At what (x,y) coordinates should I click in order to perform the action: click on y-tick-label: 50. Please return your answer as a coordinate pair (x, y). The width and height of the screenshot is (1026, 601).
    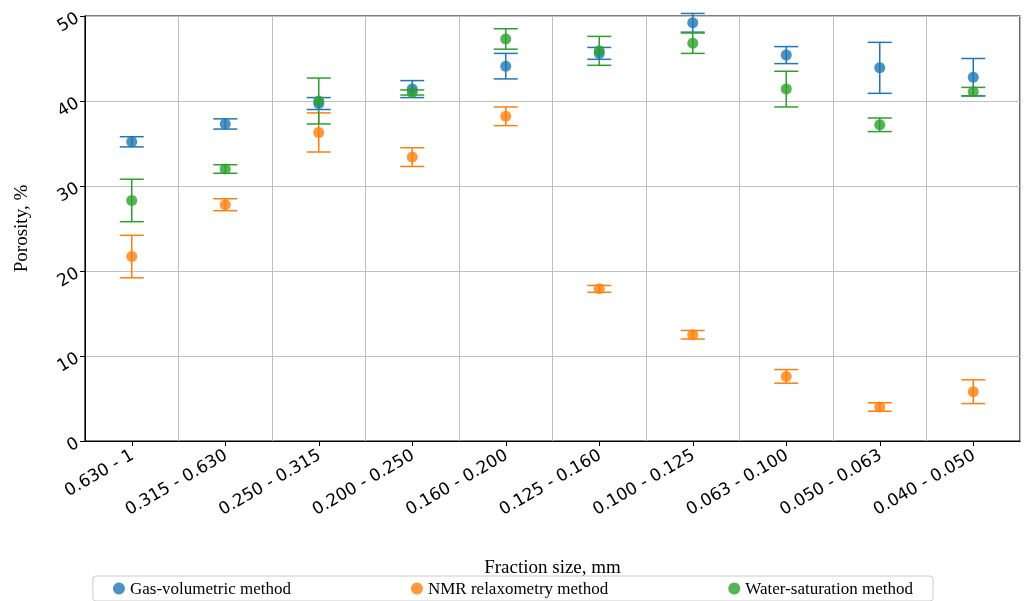
    Looking at the image, I should click on (67, 21).